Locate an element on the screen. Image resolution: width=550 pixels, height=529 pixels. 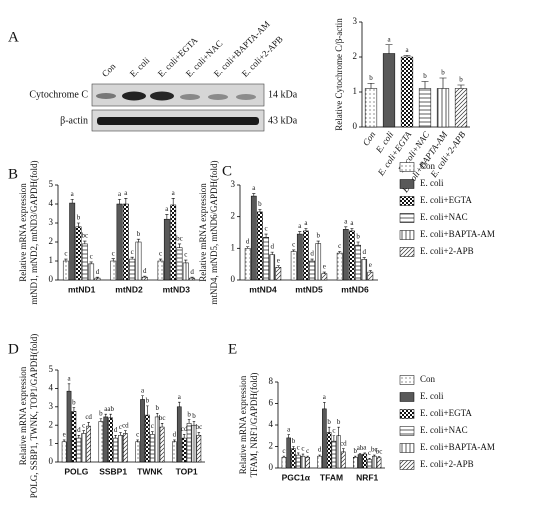
blot-row-label: Cytochrome C is located at coordinates (58, 94).